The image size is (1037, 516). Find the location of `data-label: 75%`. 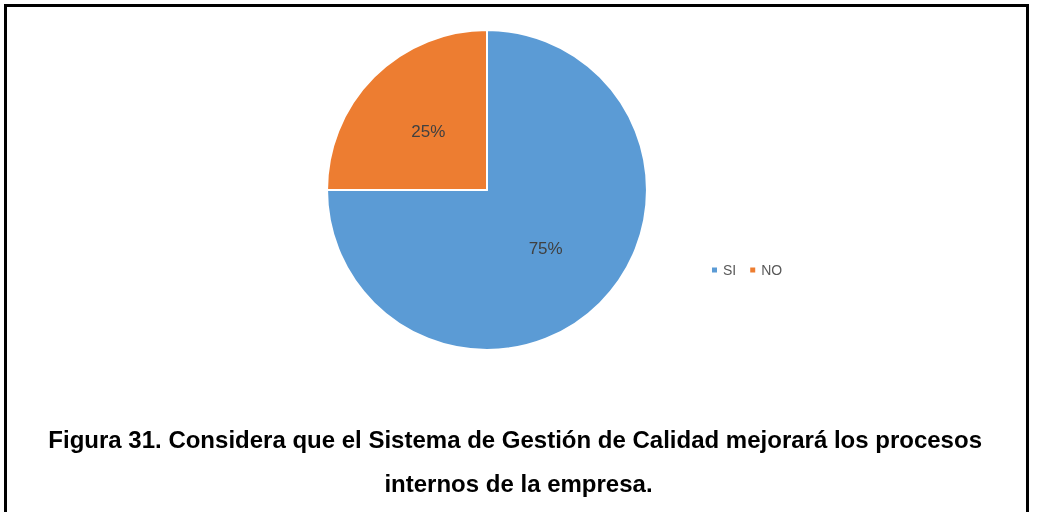

data-label: 75% is located at coordinates (545, 249).